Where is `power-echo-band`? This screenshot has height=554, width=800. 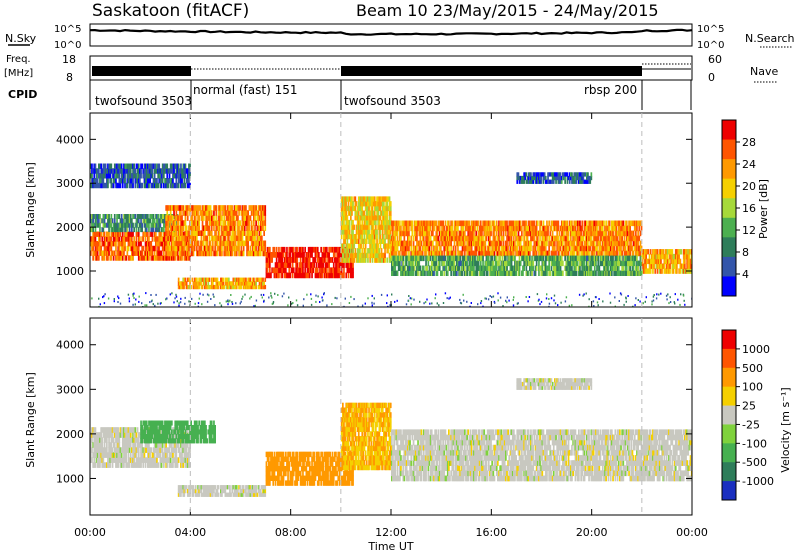 power-echo-band is located at coordinates (554, 178).